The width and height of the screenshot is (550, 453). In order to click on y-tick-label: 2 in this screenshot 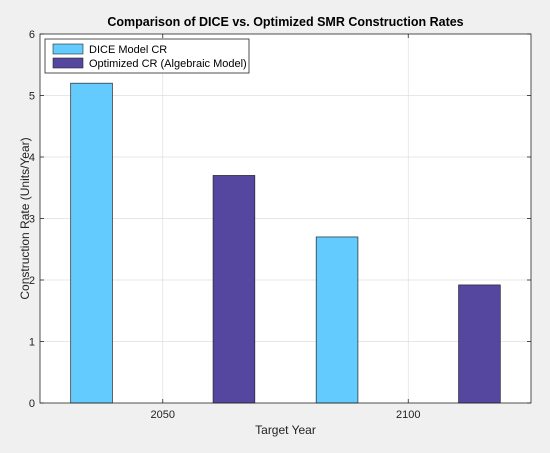, I will do `click(32, 281)`.